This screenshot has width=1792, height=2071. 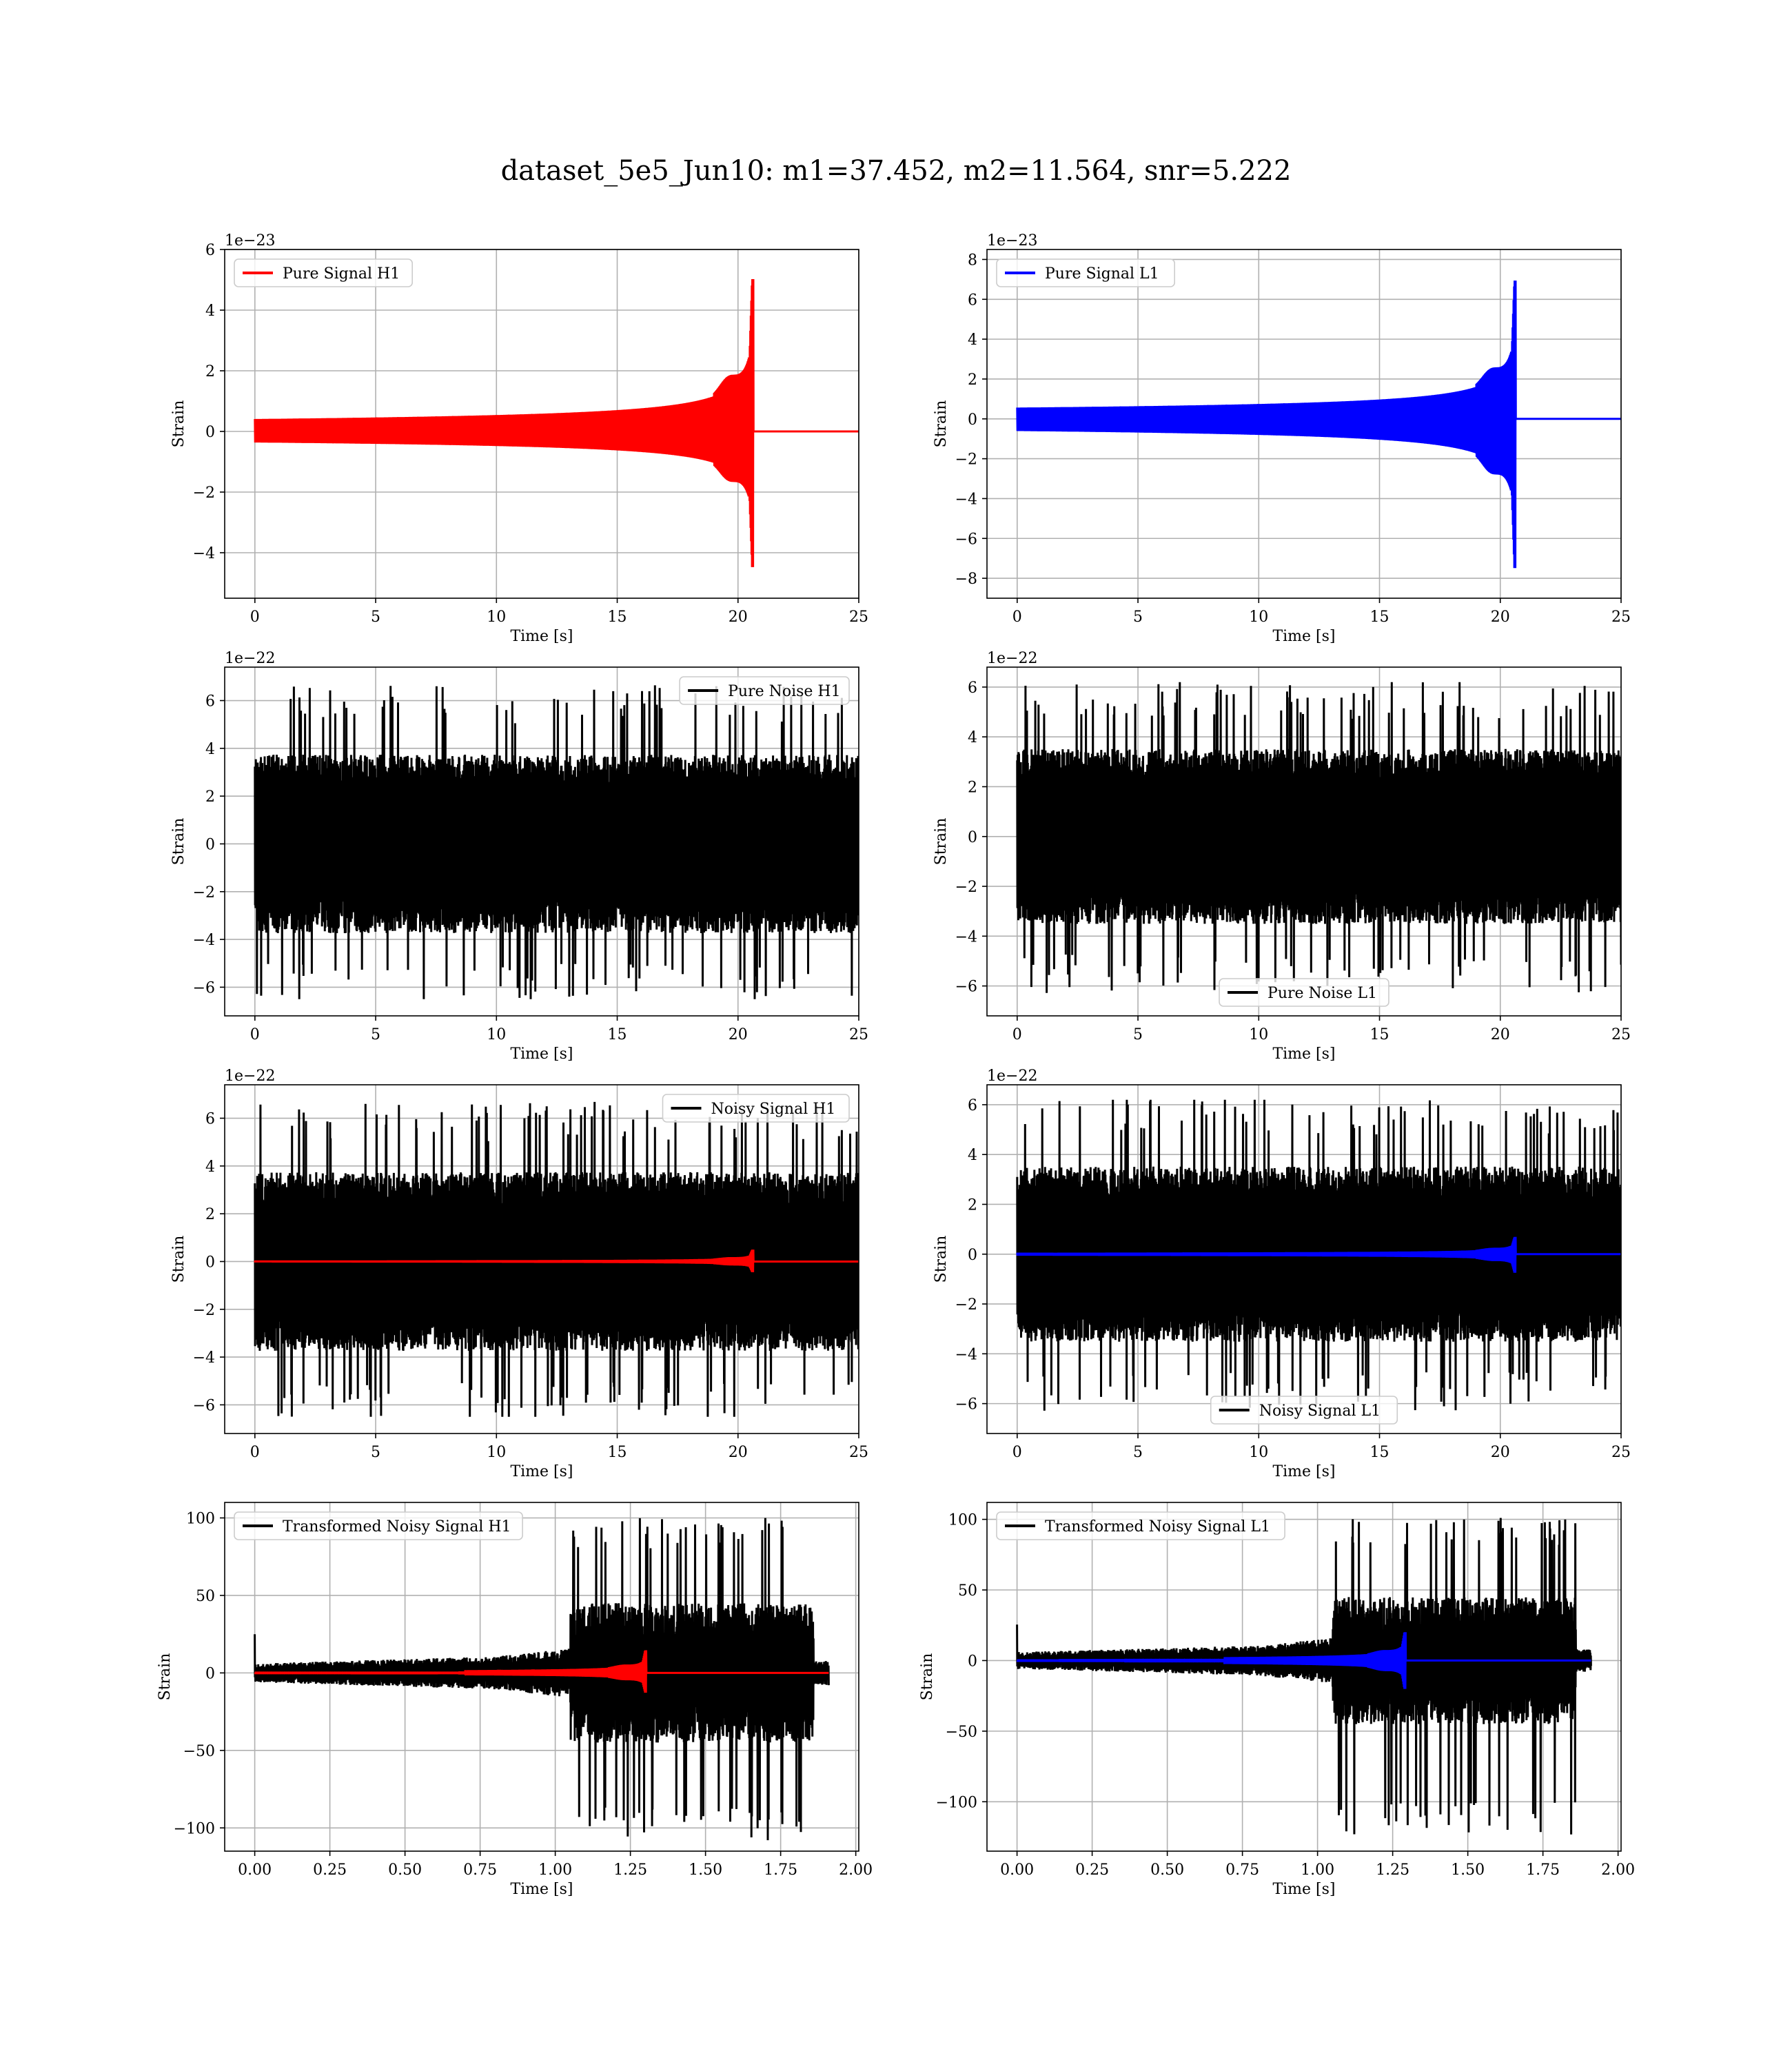 I want to click on y-tick-label: −8, so click(x=966, y=579).